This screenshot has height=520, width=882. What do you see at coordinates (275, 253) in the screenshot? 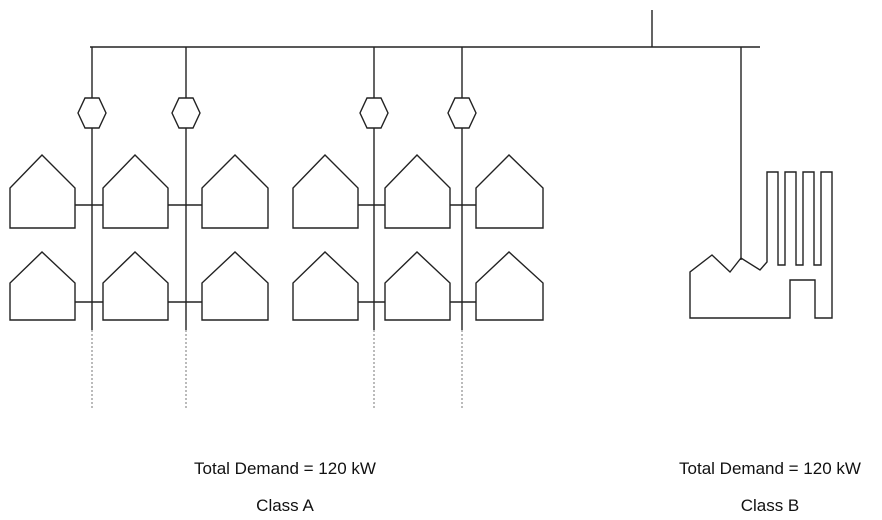
I see `service-drops` at bounding box center [275, 253].